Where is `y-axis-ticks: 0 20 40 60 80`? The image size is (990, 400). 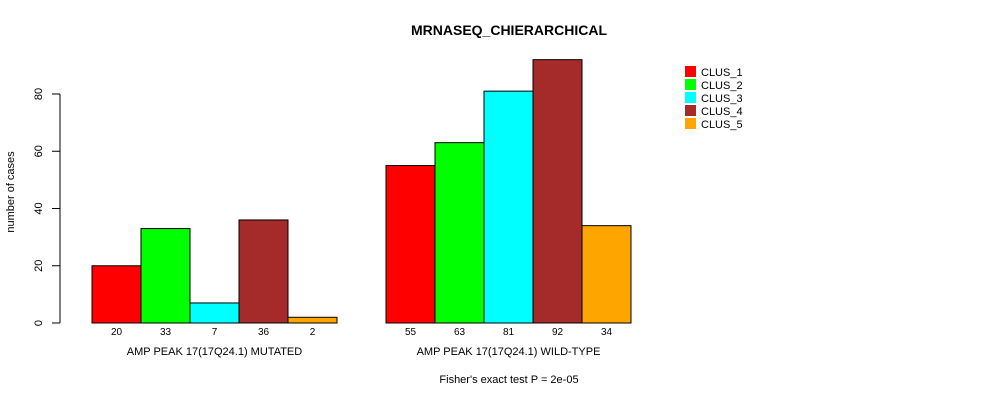 y-axis-ticks: 0 20 40 60 80 is located at coordinates (46, 207).